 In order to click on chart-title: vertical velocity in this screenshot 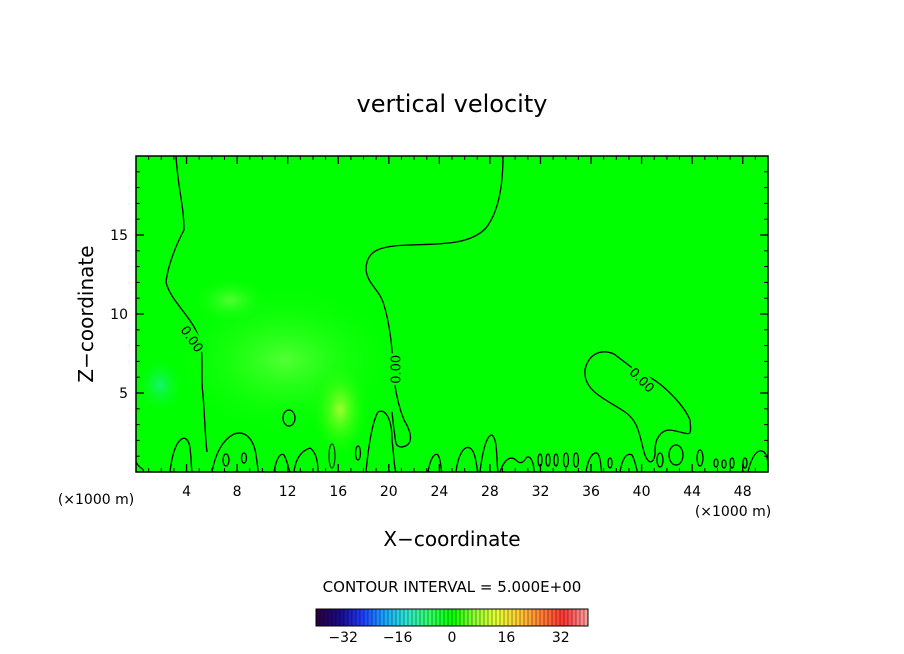, I will do `click(452, 104)`.